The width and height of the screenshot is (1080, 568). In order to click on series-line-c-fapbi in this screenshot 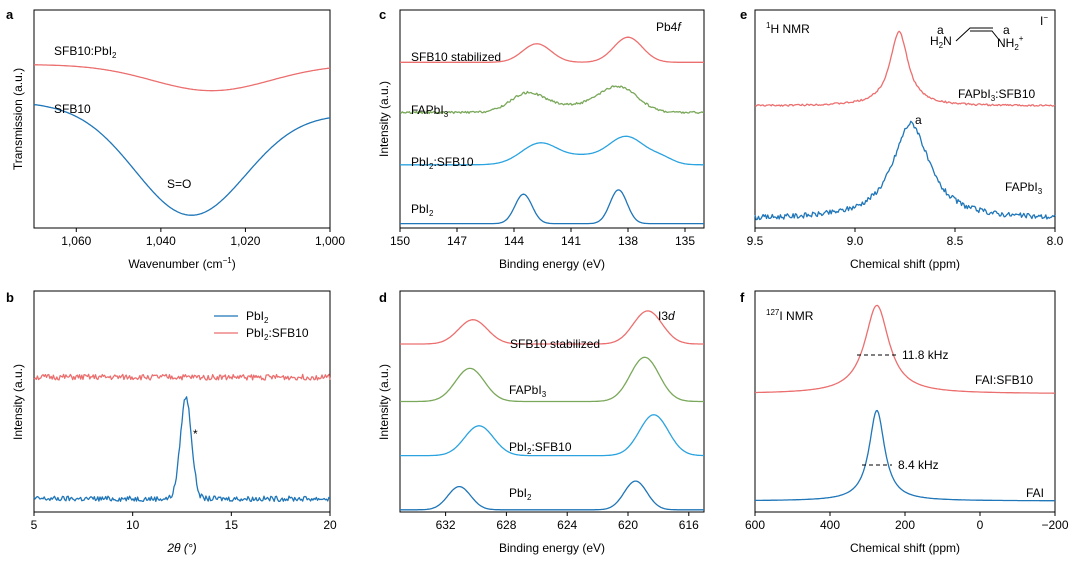, I will do `click(552, 100)`.